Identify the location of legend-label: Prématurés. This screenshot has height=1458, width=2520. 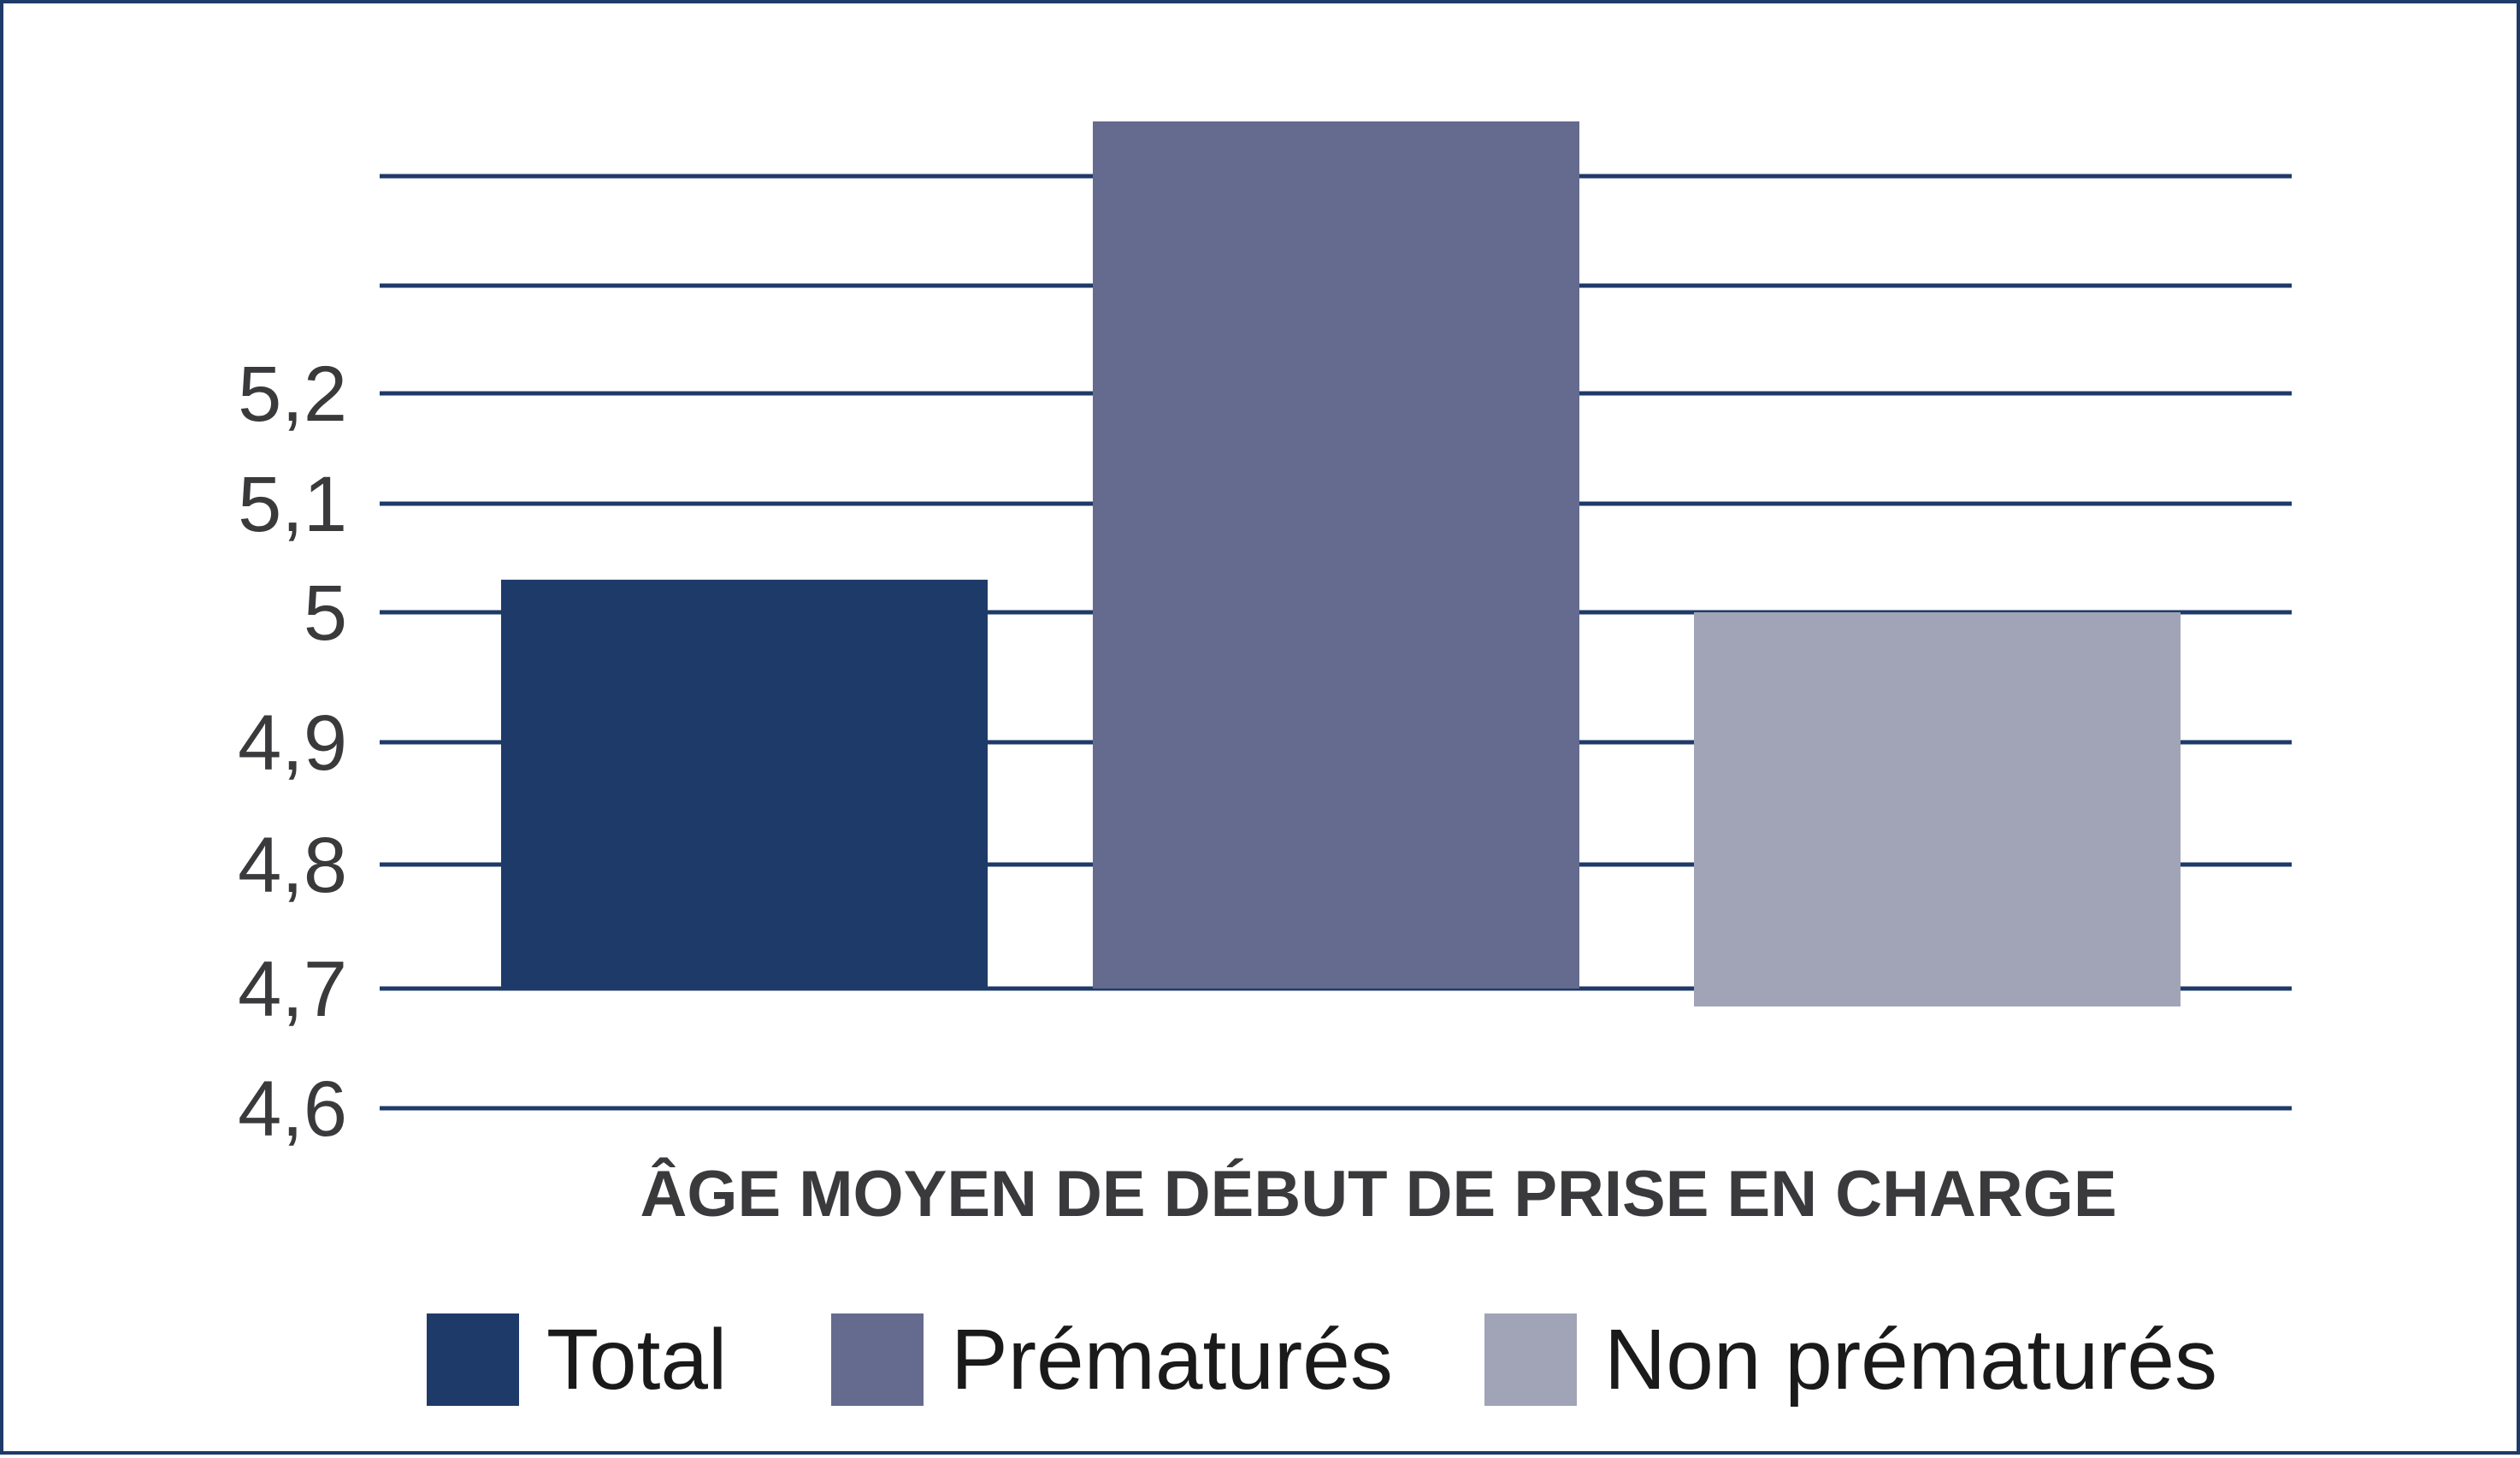
(1172, 1360).